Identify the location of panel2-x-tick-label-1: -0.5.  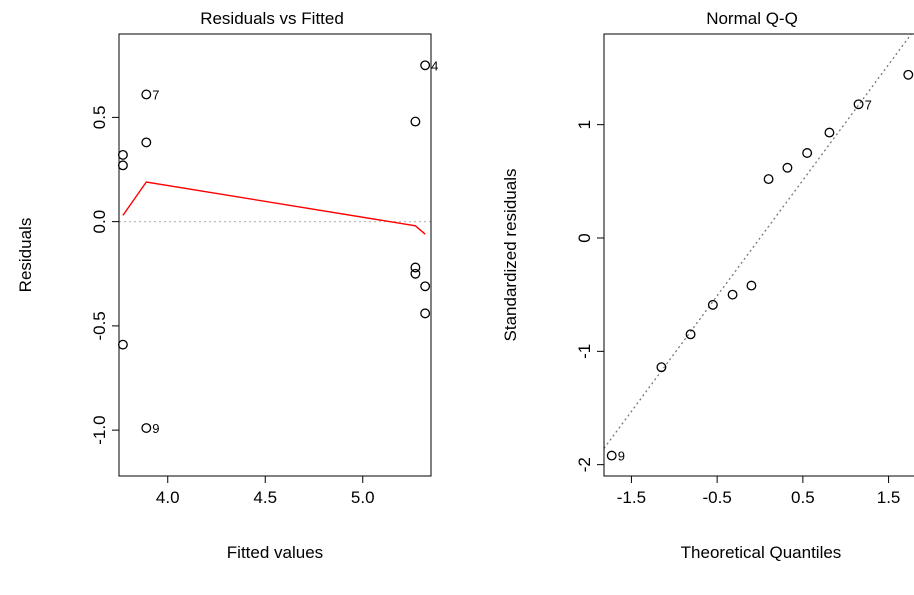
(716, 497).